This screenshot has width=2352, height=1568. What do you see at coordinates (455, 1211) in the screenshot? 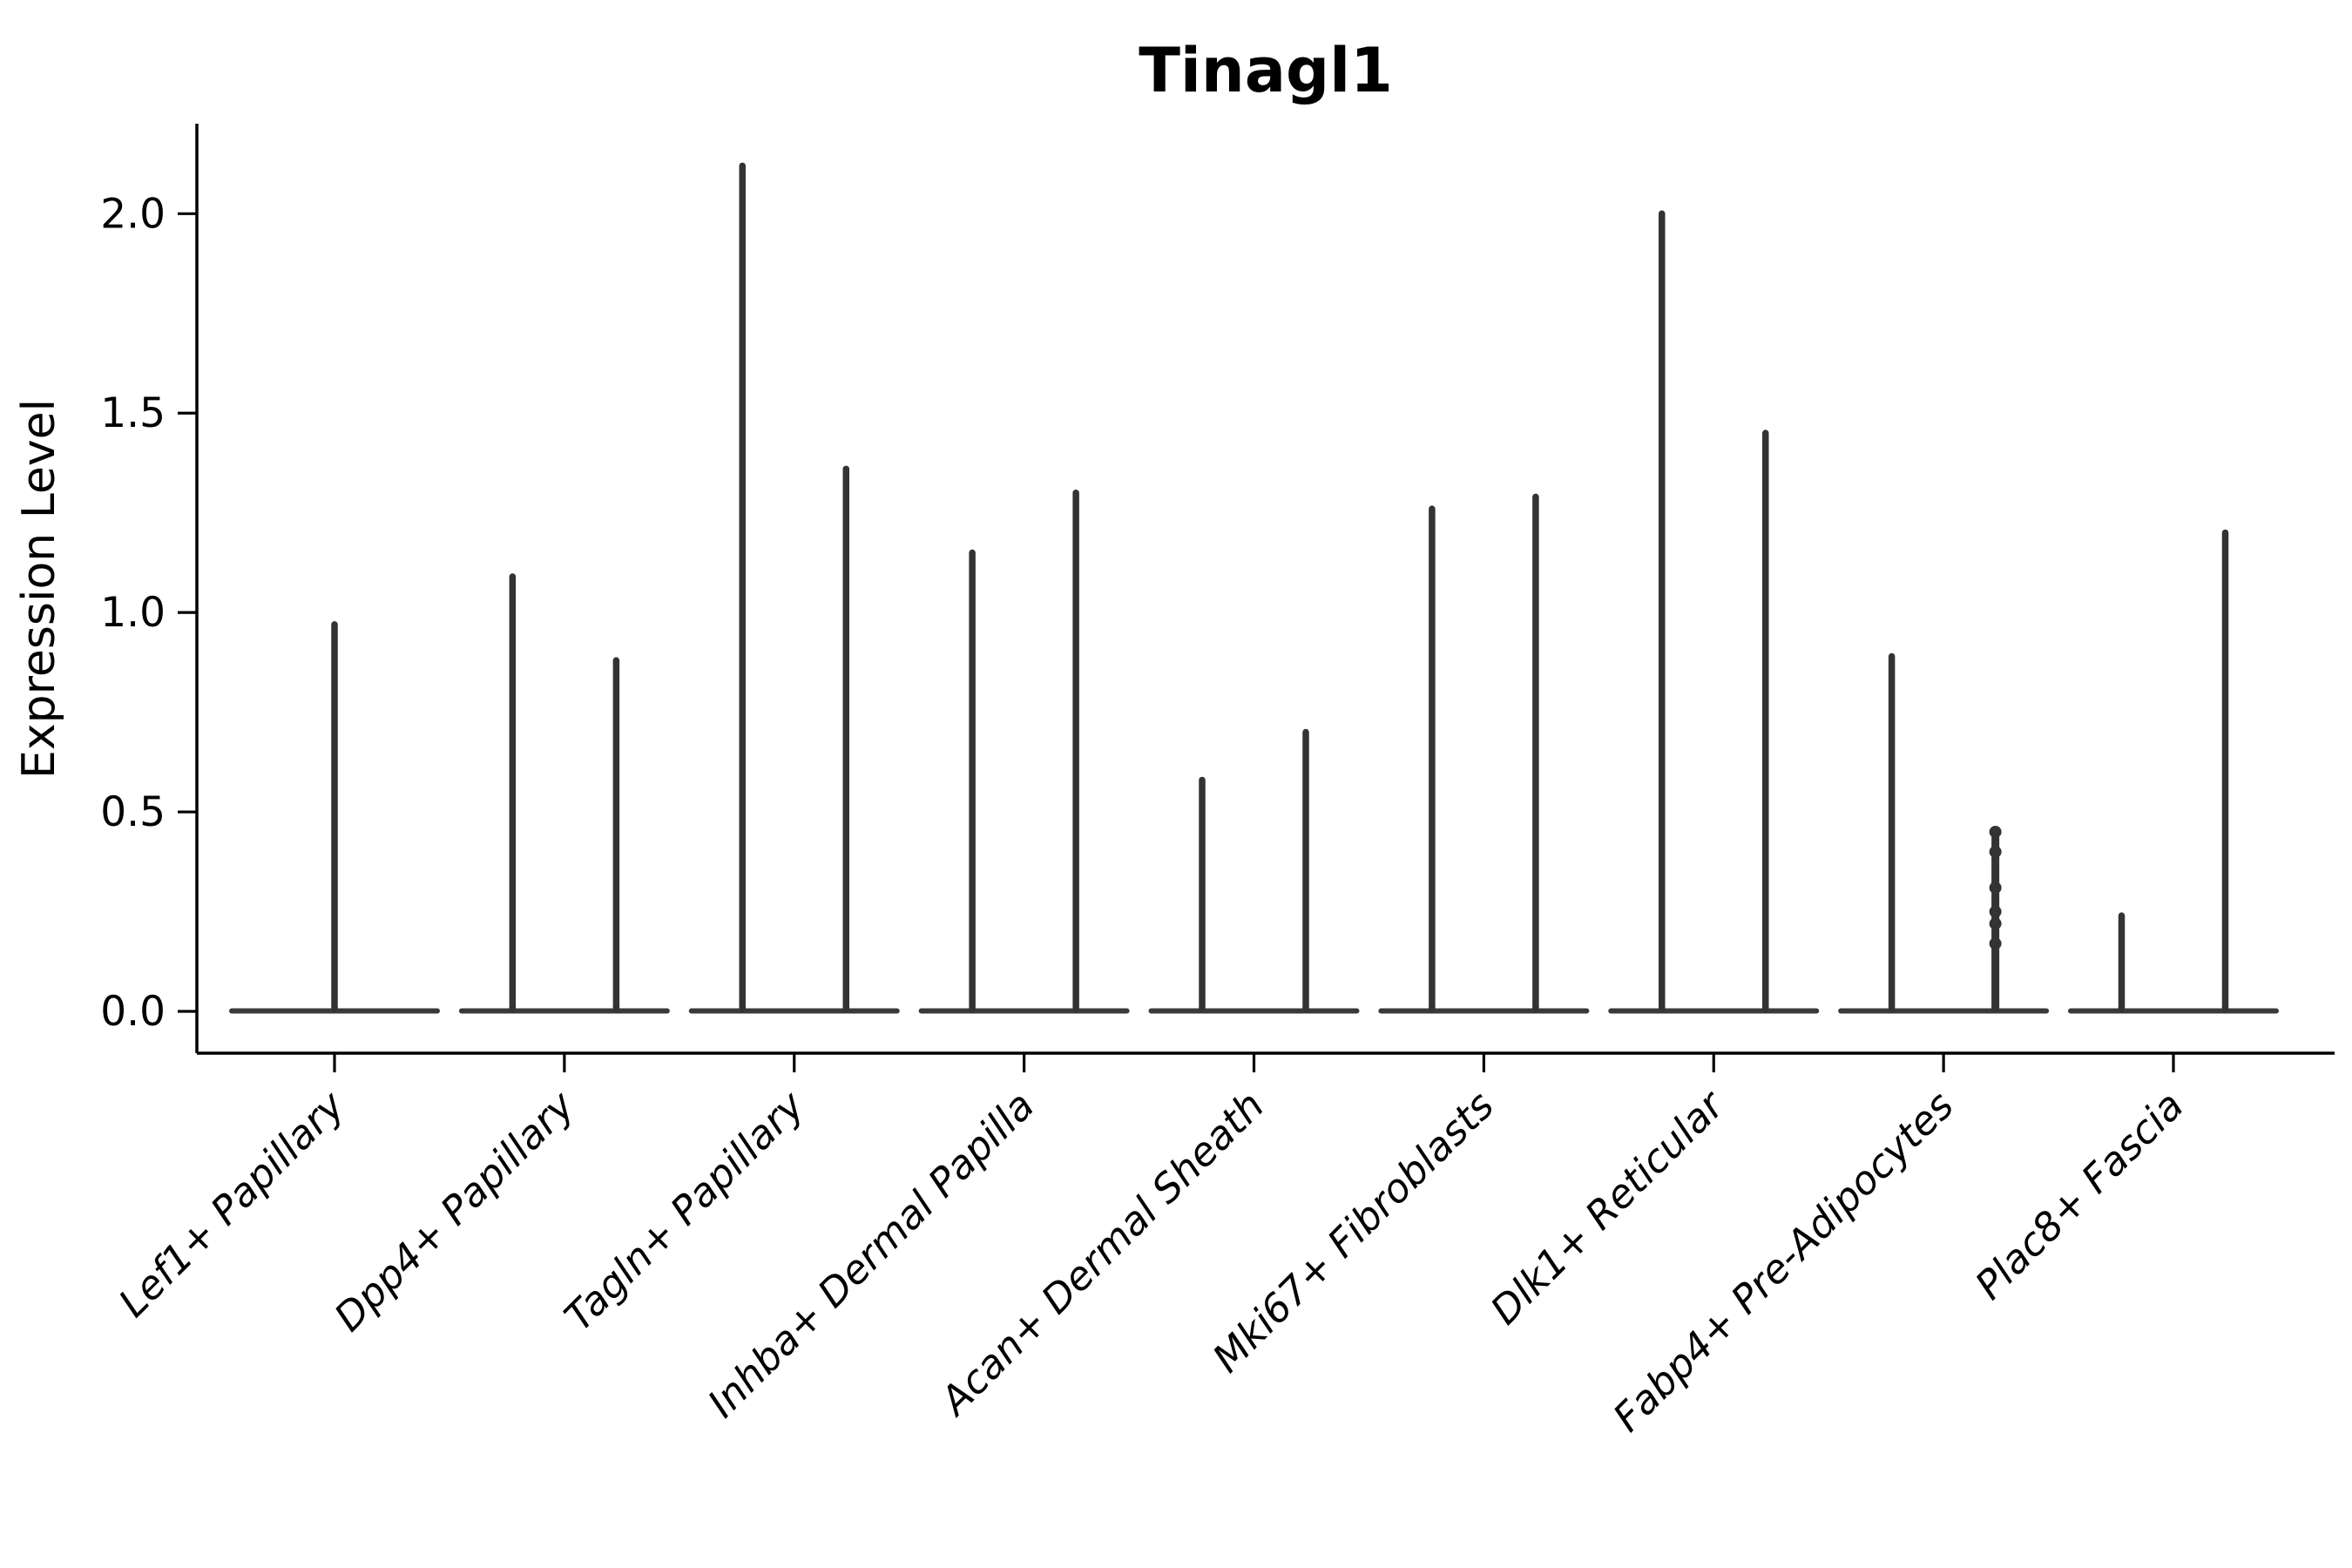
I see `x-tick-label: Dpp4+ Papillary` at bounding box center [455, 1211].